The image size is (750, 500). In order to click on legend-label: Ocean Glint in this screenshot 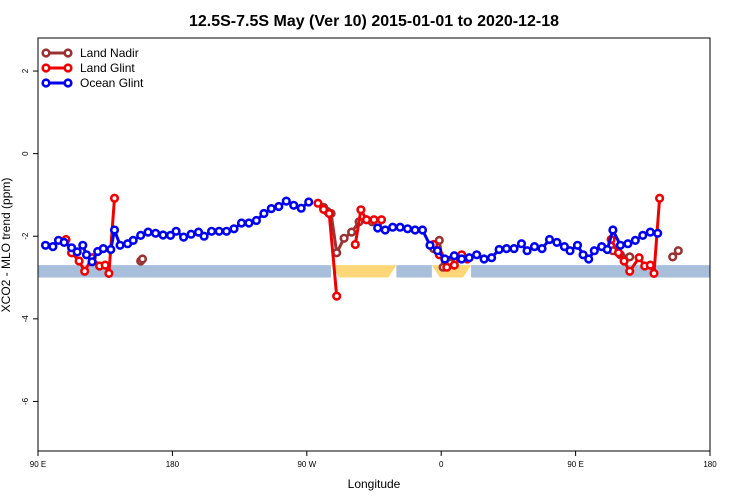, I will do `click(112, 83)`.